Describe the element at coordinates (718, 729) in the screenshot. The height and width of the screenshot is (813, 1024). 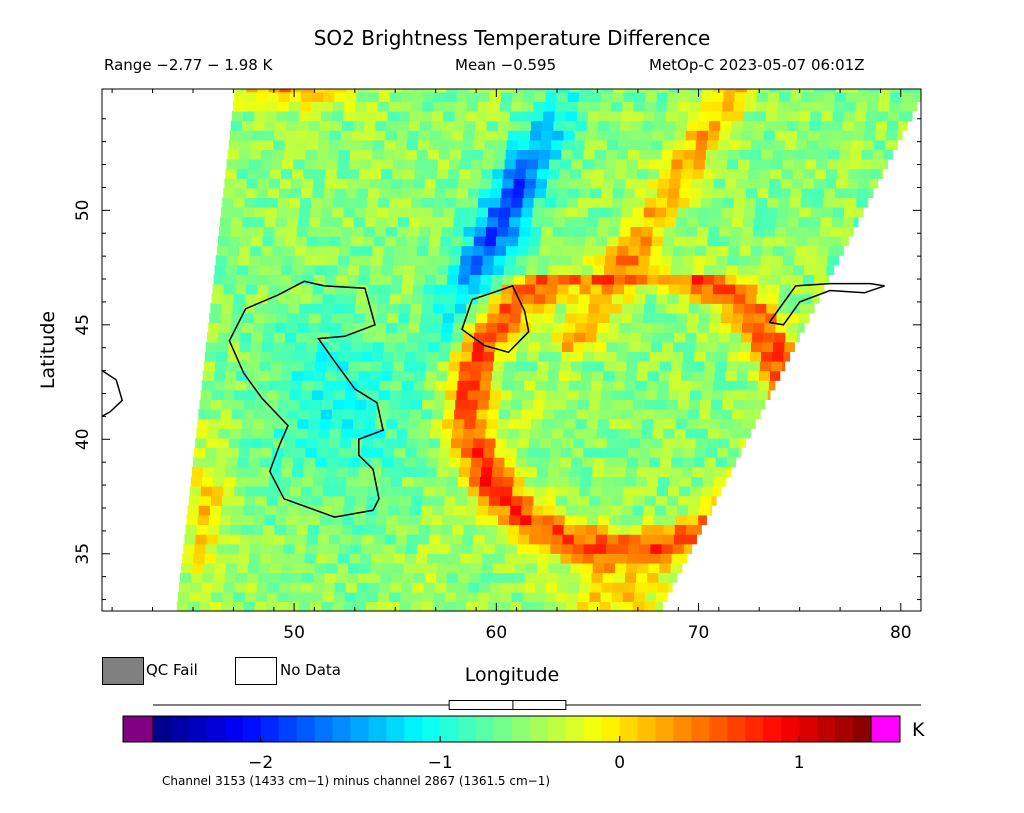
I see `colorbar-segment` at that location.